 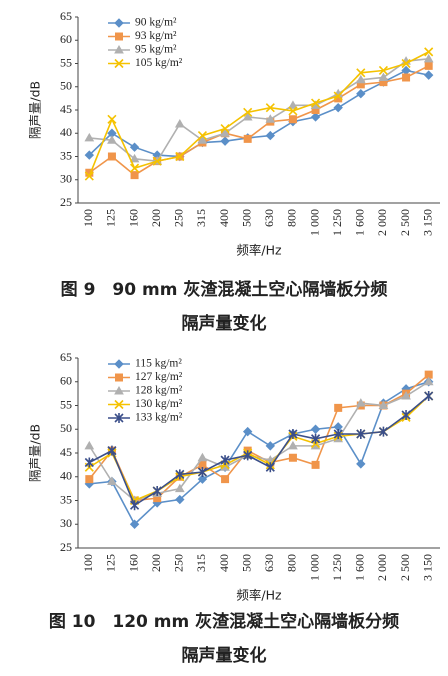 What do you see at coordinates (66, 109) in the screenshot?
I see `y-tick-label: 45` at bounding box center [66, 109].